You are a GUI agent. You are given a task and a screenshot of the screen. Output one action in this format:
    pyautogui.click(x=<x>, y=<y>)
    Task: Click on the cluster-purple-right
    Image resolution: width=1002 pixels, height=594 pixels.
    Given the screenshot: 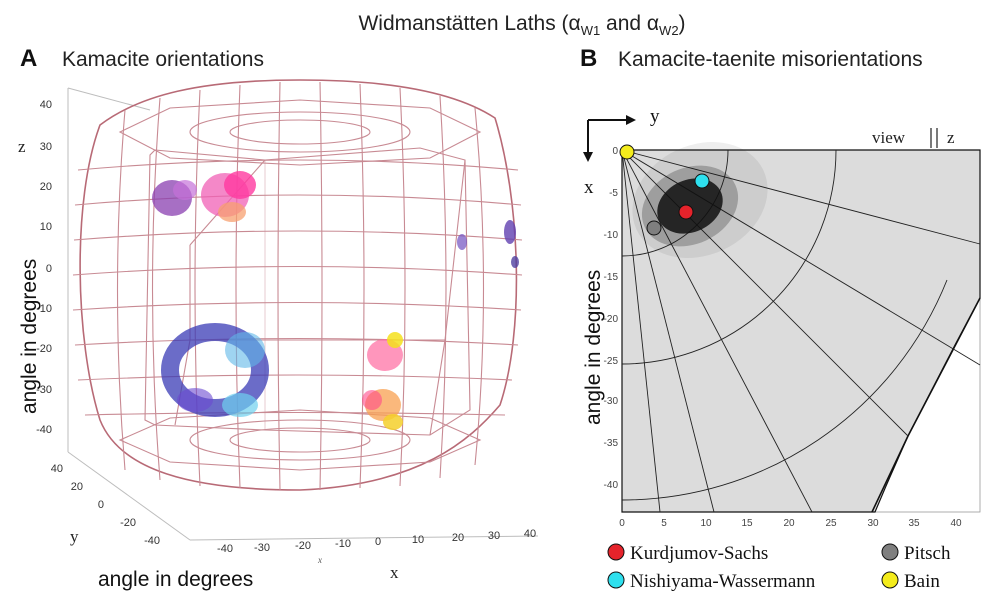 What is the action you would take?
    pyautogui.click(x=510, y=232)
    